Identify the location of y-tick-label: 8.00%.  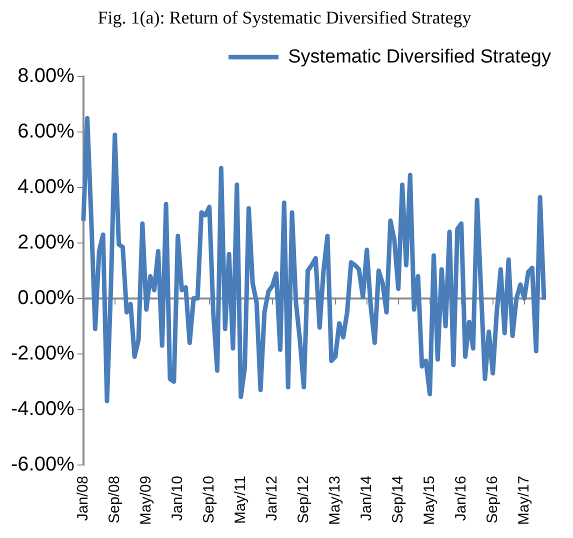
(46, 76).